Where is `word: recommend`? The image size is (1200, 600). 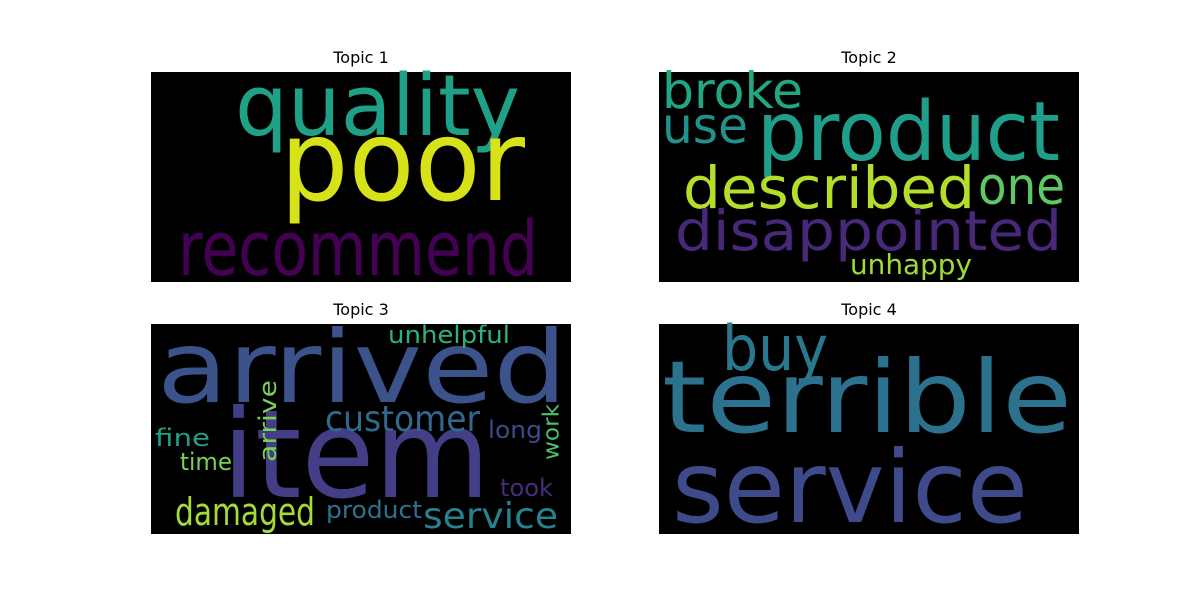
word: recommend is located at coordinates (358, 248).